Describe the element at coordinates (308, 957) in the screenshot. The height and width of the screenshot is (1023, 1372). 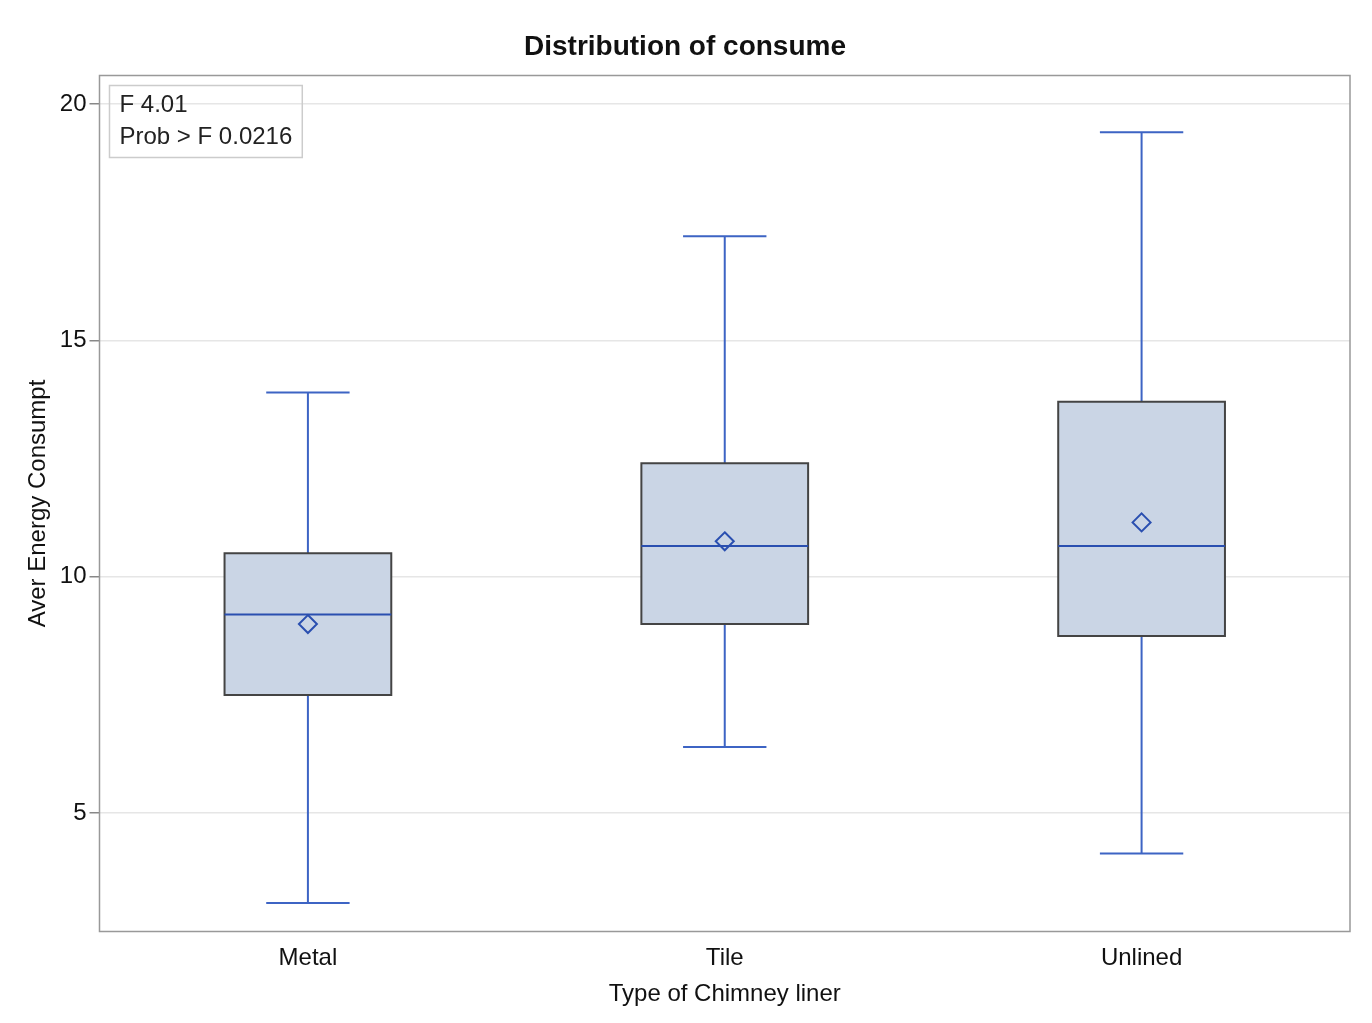
I see `x-tick-label: Metal` at that location.